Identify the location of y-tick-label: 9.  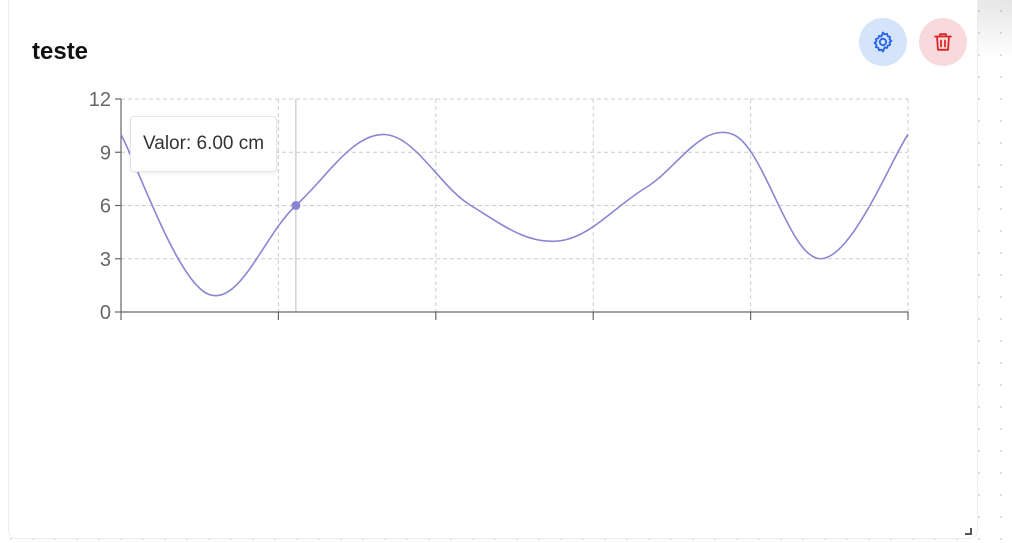
(105, 153).